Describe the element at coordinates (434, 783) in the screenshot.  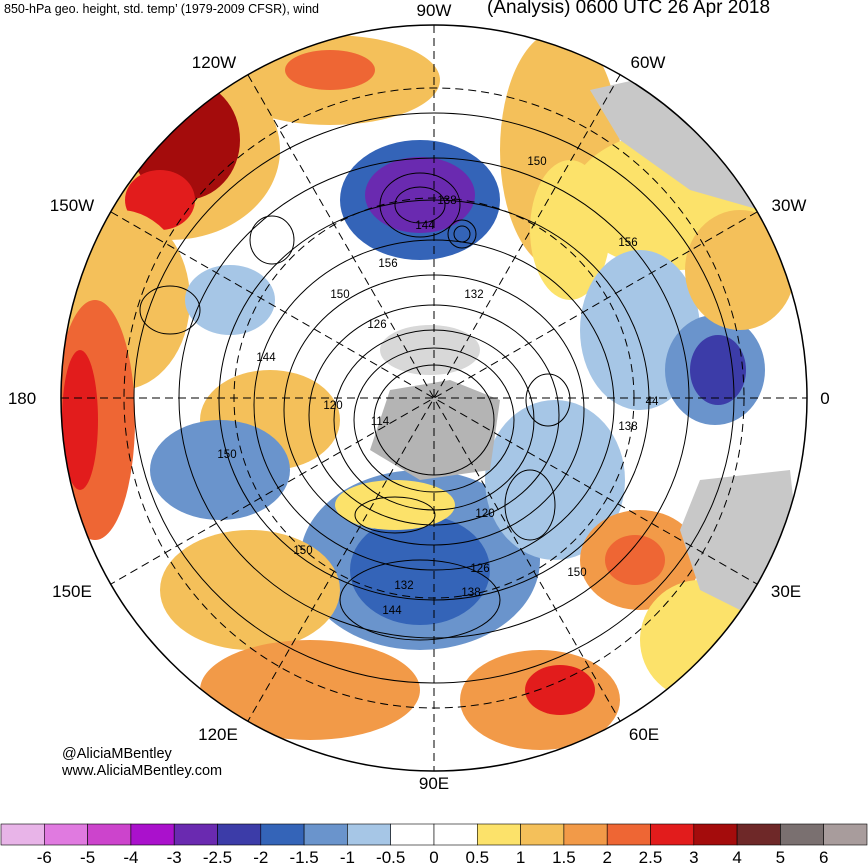
I see `lon-label-90e: 90E` at that location.